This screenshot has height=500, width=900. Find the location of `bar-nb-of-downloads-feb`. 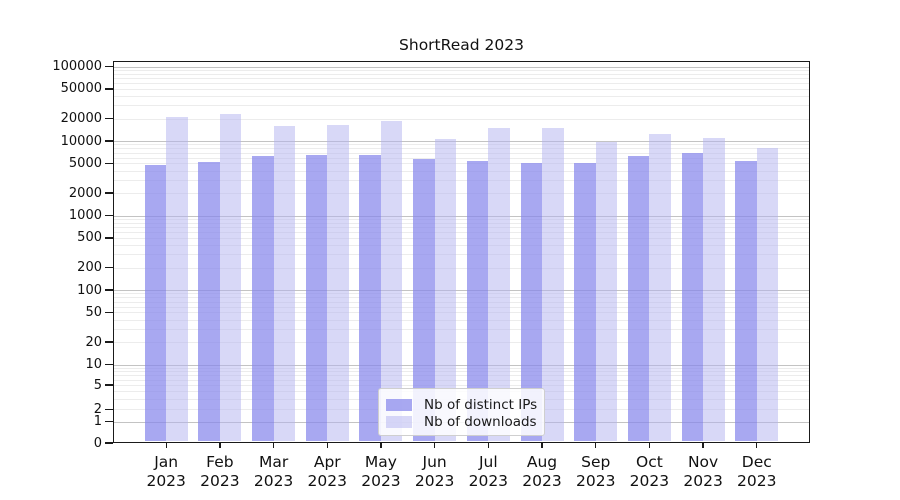

bar-nb-of-downloads-feb is located at coordinates (230, 278).